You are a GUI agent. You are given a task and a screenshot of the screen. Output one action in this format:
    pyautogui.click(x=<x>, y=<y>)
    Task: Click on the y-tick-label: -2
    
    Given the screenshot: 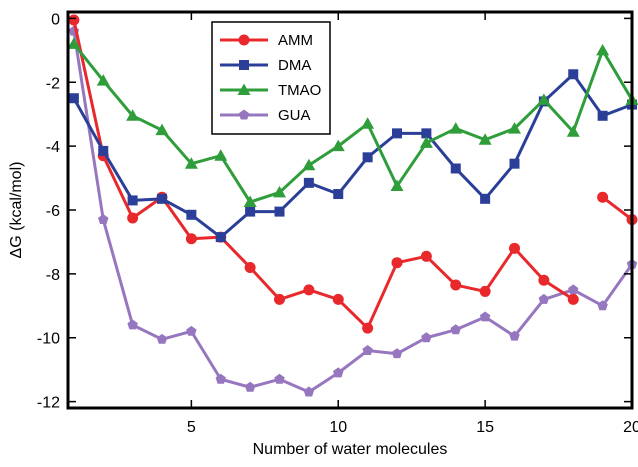 What is the action you would take?
    pyautogui.click(x=53, y=83)
    